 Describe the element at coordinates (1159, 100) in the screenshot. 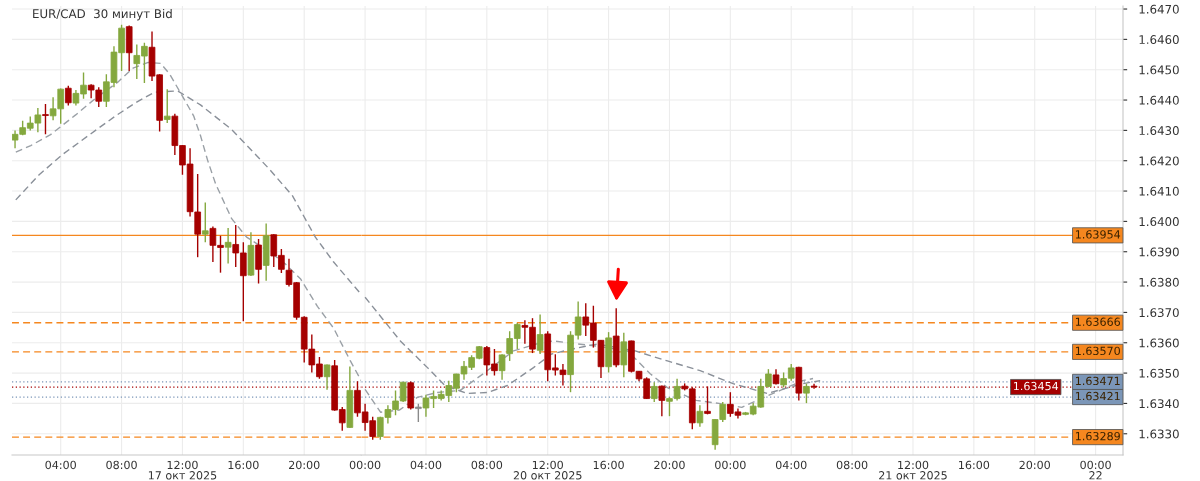

I see `y-tick-label: 1.6440` at that location.